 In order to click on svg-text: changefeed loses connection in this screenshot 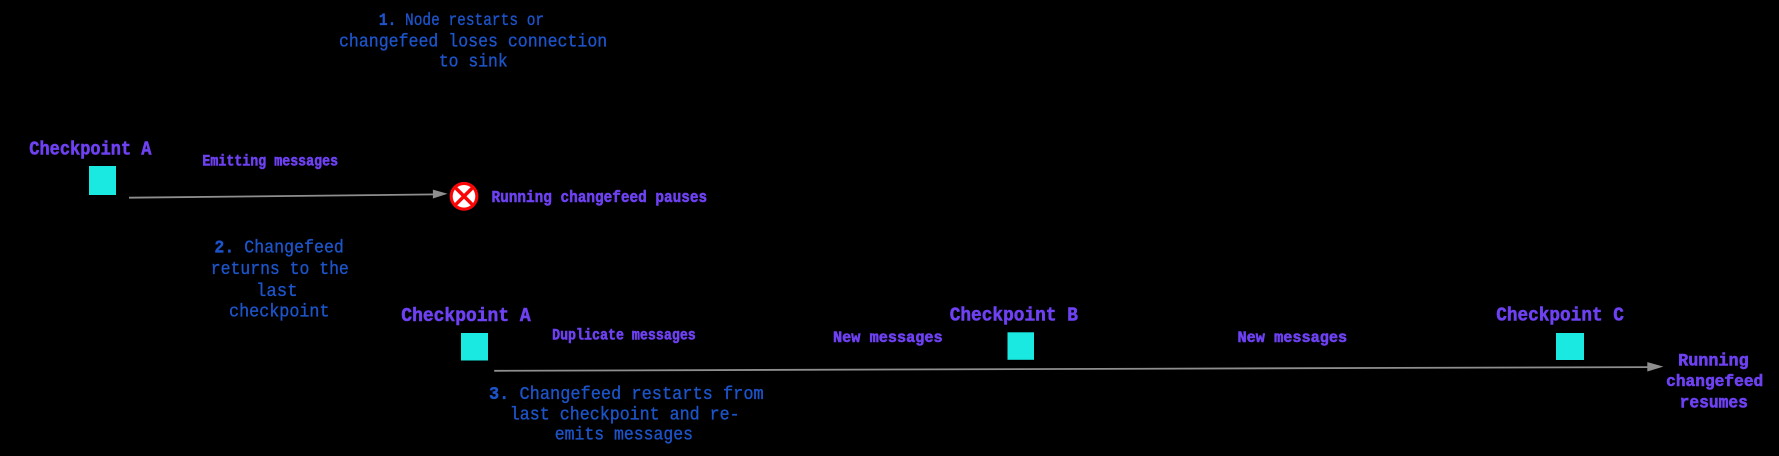, I will do `click(473, 41)`.